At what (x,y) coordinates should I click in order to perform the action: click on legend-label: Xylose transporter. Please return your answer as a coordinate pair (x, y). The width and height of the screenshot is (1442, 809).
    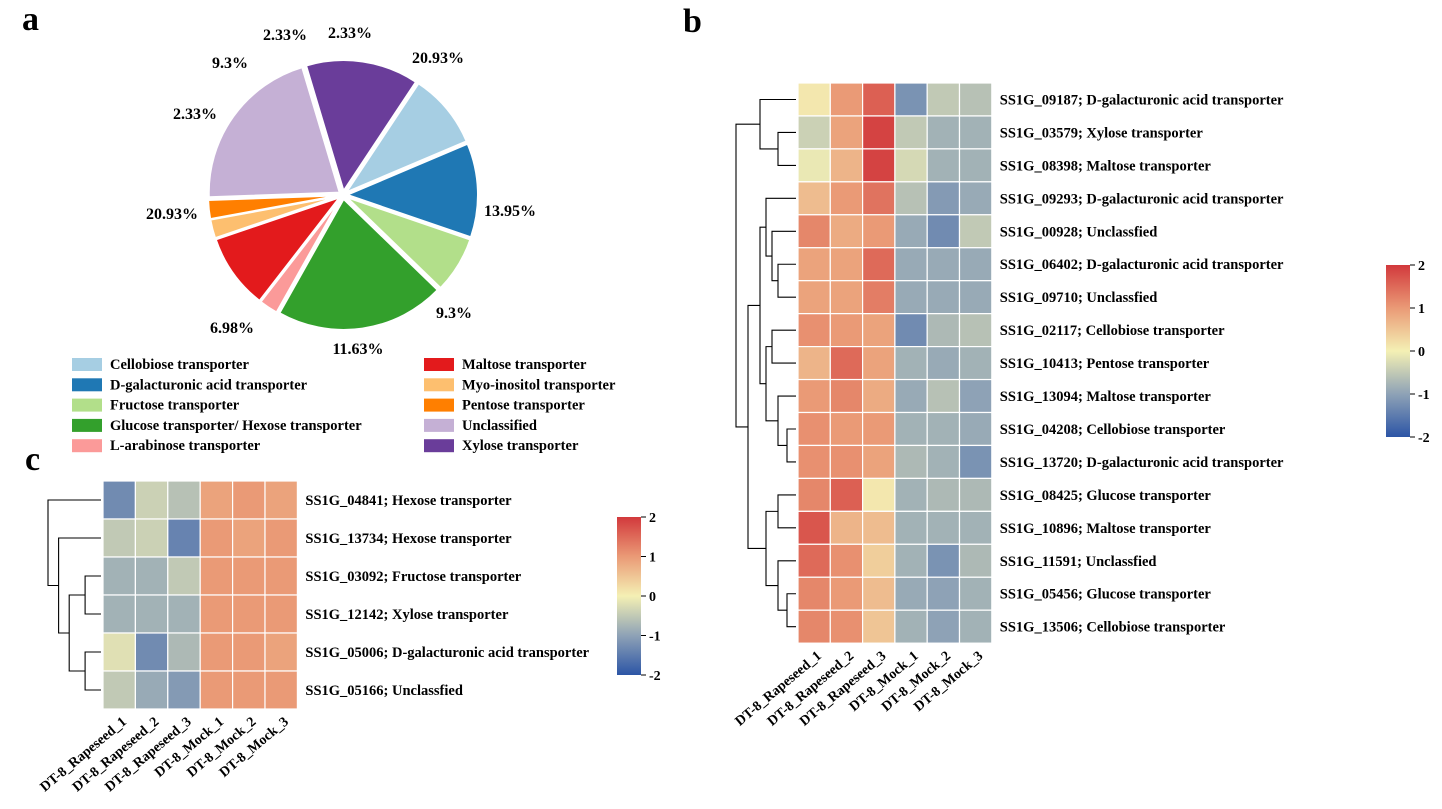
    Looking at the image, I should click on (520, 446).